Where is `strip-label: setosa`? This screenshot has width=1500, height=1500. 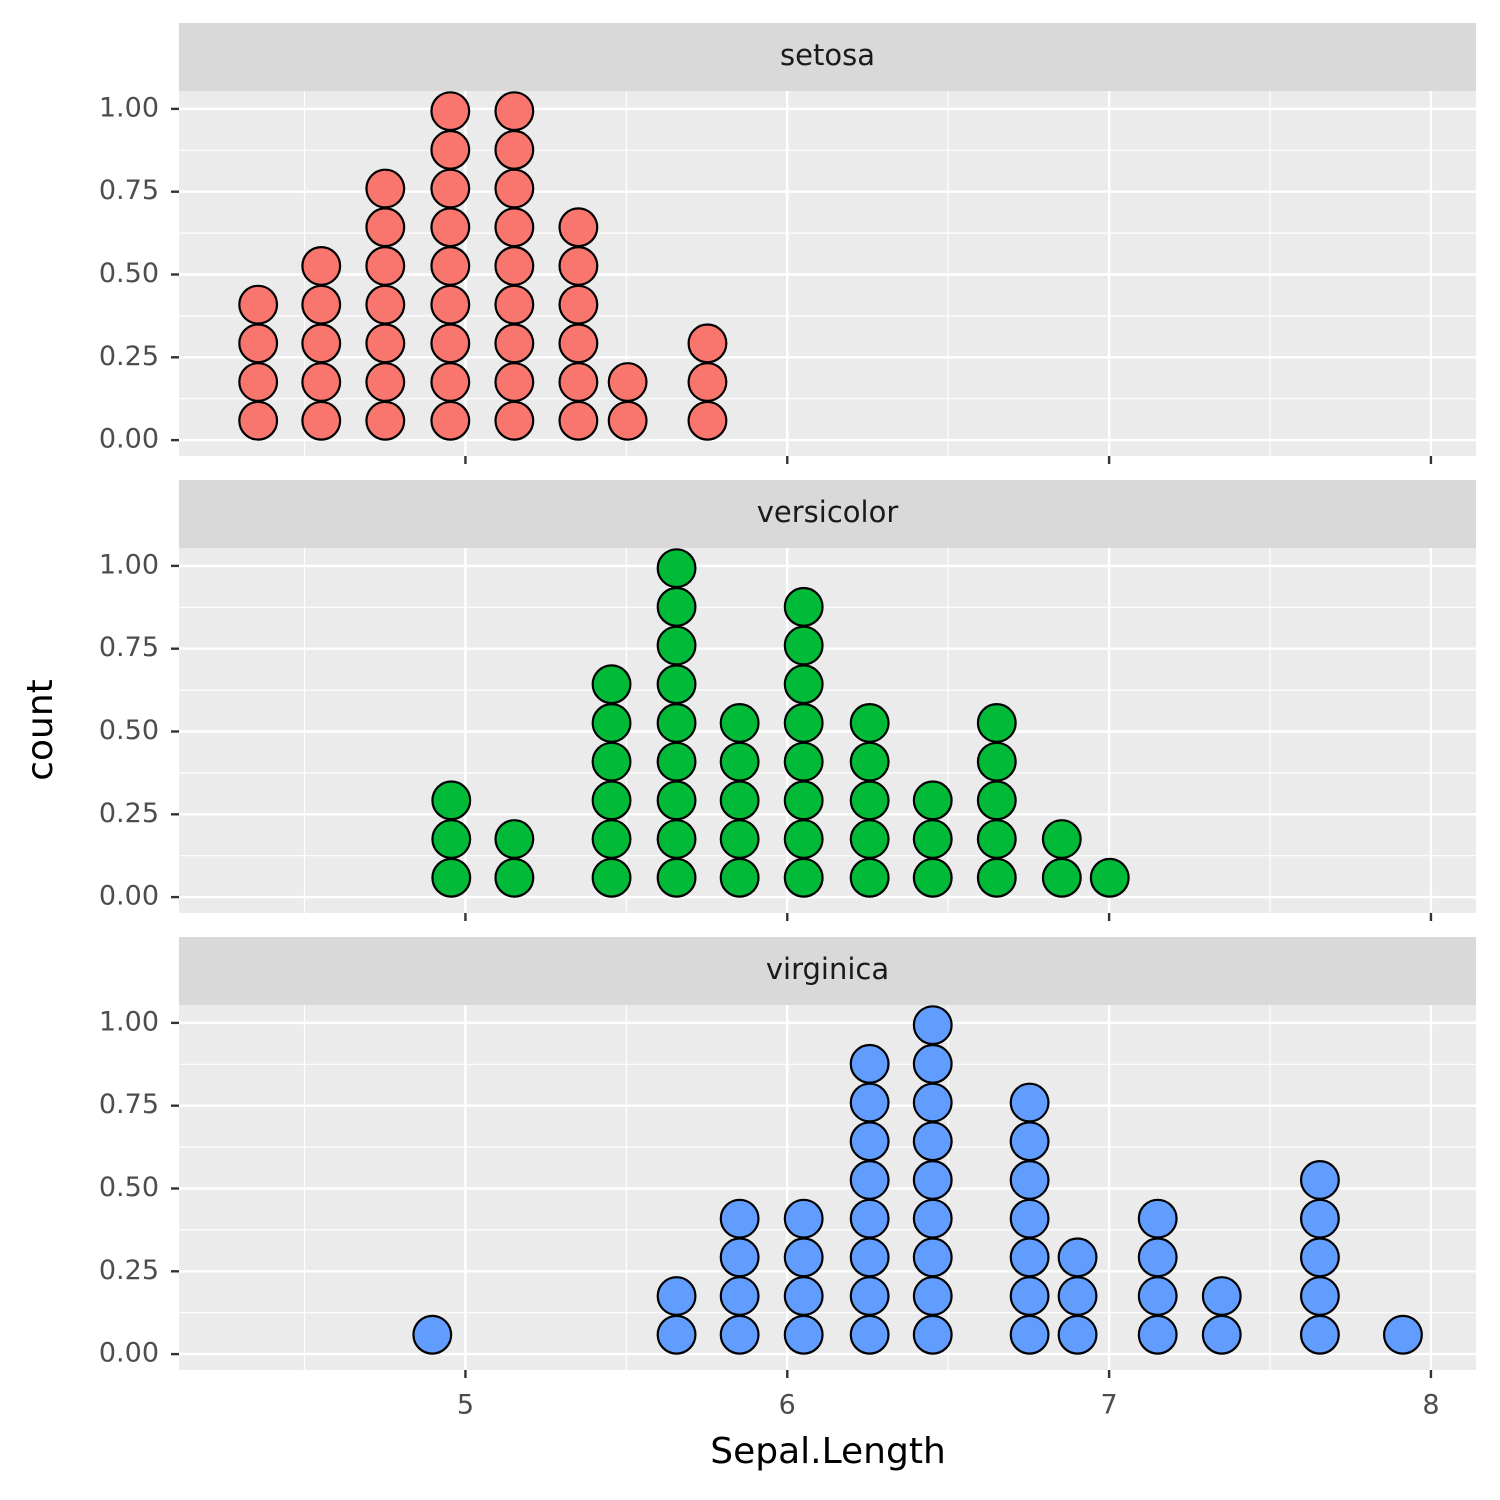 strip-label: setosa is located at coordinates (827, 55).